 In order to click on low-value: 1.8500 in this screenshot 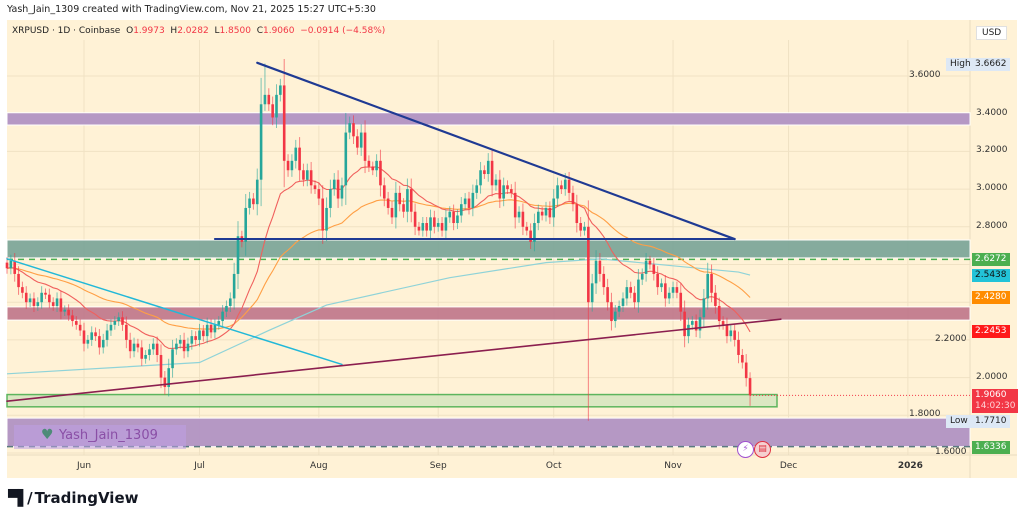, I will do `click(235, 31)`.